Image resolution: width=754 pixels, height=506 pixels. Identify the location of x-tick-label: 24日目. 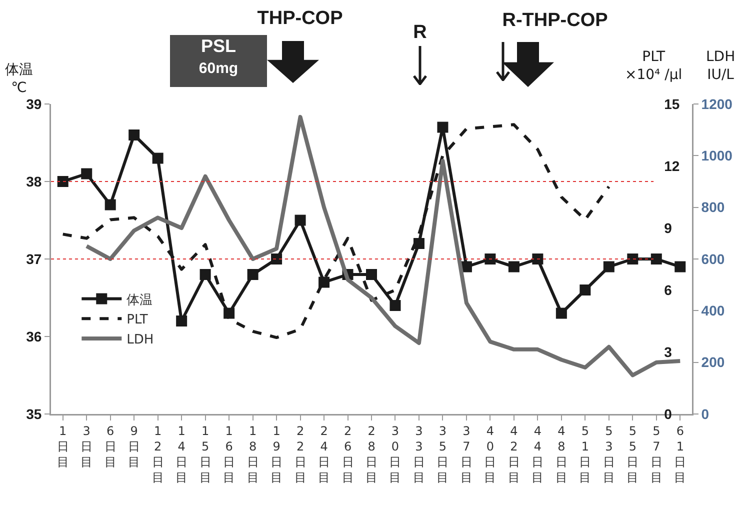
(324, 454).